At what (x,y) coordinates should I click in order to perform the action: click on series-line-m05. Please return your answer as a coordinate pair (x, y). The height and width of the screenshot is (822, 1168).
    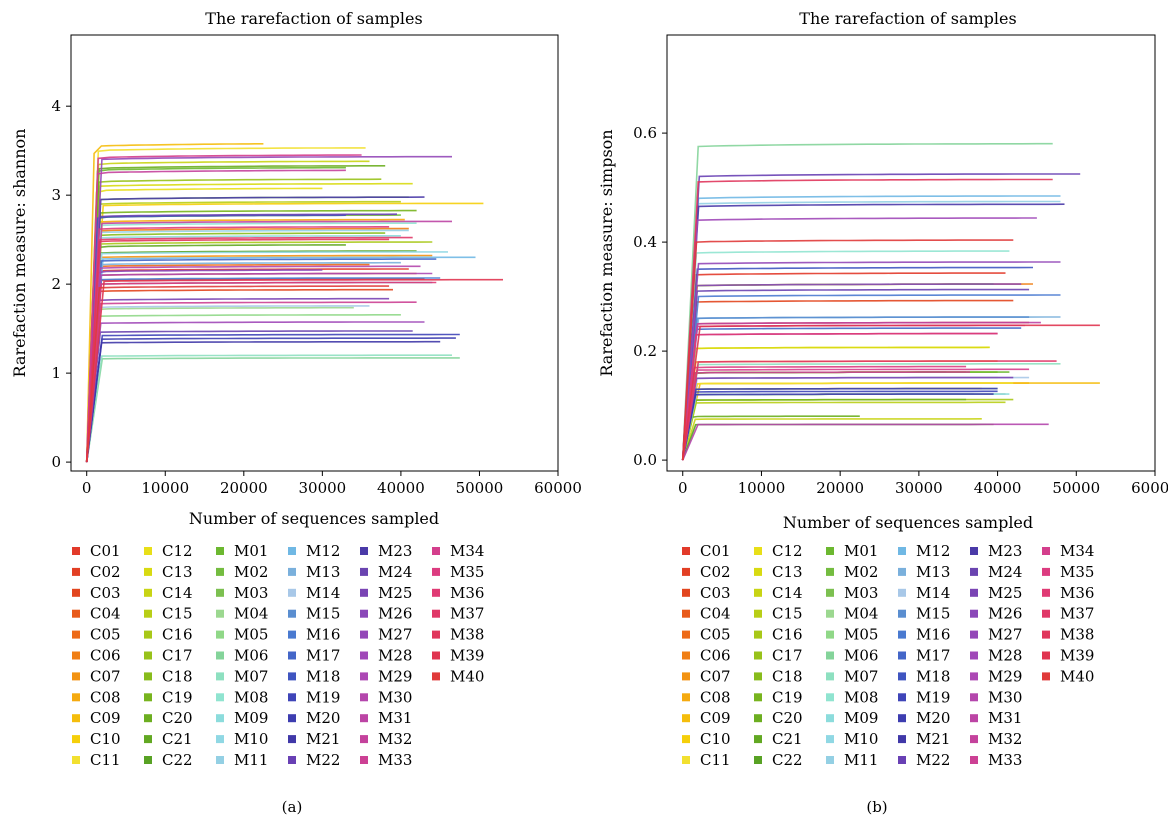
    Looking at the image, I should click on (243, 388).